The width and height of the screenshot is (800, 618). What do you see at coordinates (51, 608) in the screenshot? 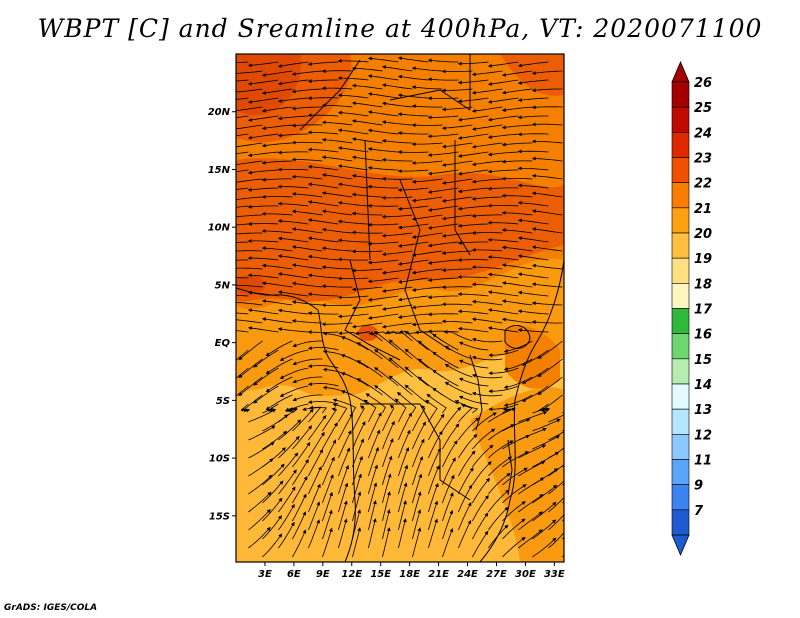
I see `credit-label: GrADS: IGES/COLA` at bounding box center [51, 608].